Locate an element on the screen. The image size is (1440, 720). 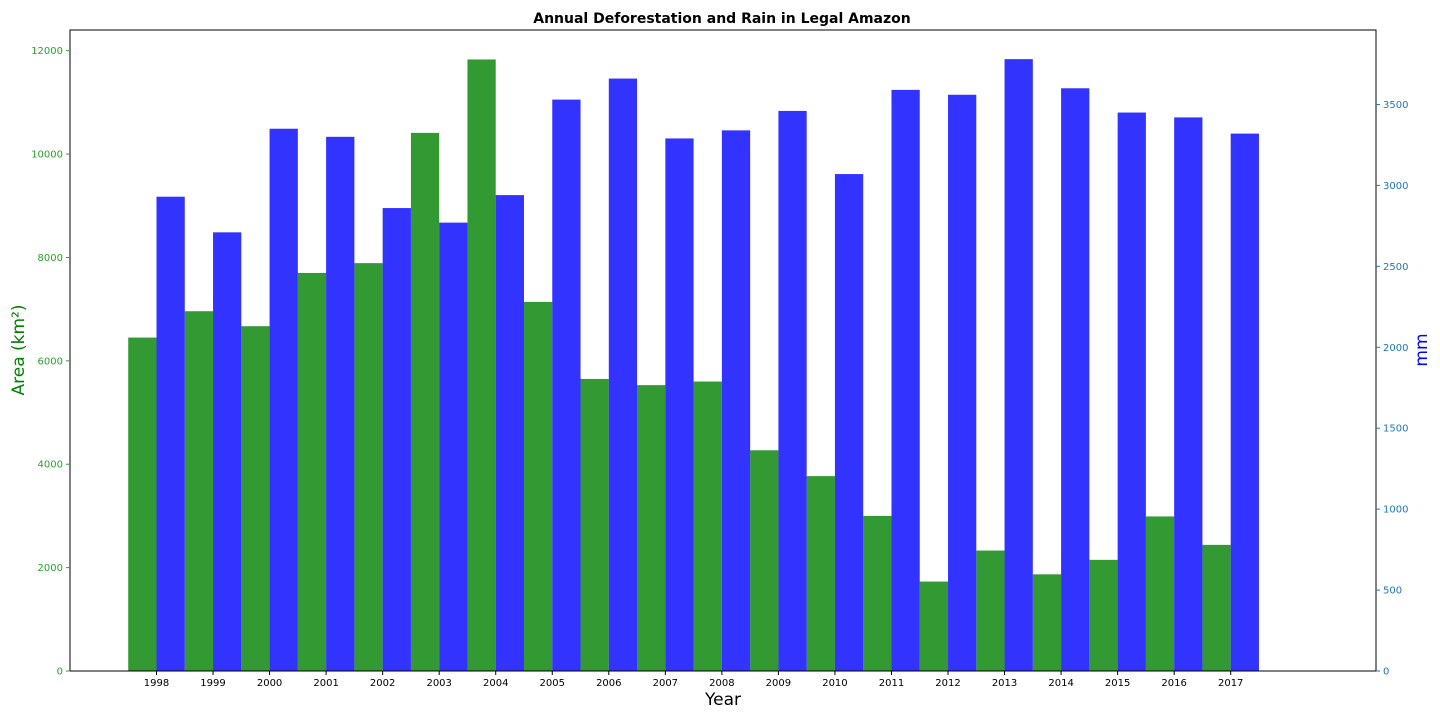
rain-bar-2003 is located at coordinates (453, 446).